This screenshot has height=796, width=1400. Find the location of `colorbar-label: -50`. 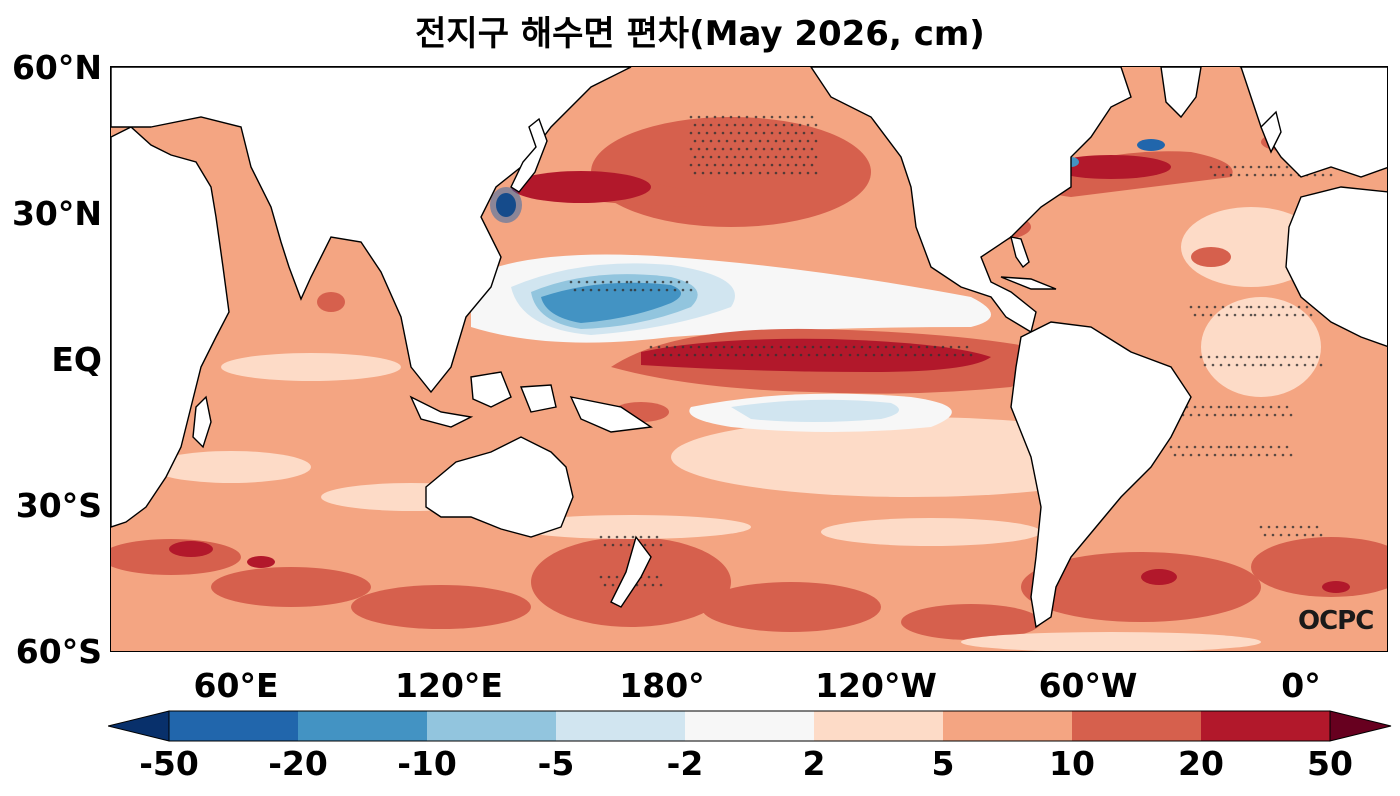

colorbar-label: -50 is located at coordinates (169, 763).